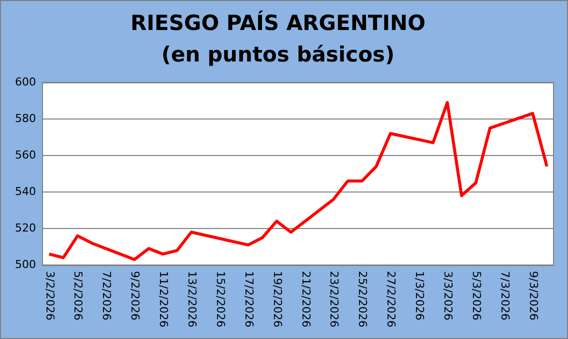 The height and width of the screenshot is (339, 568). I want to click on chart-subtitle: (en puntos básicos), so click(278, 54).